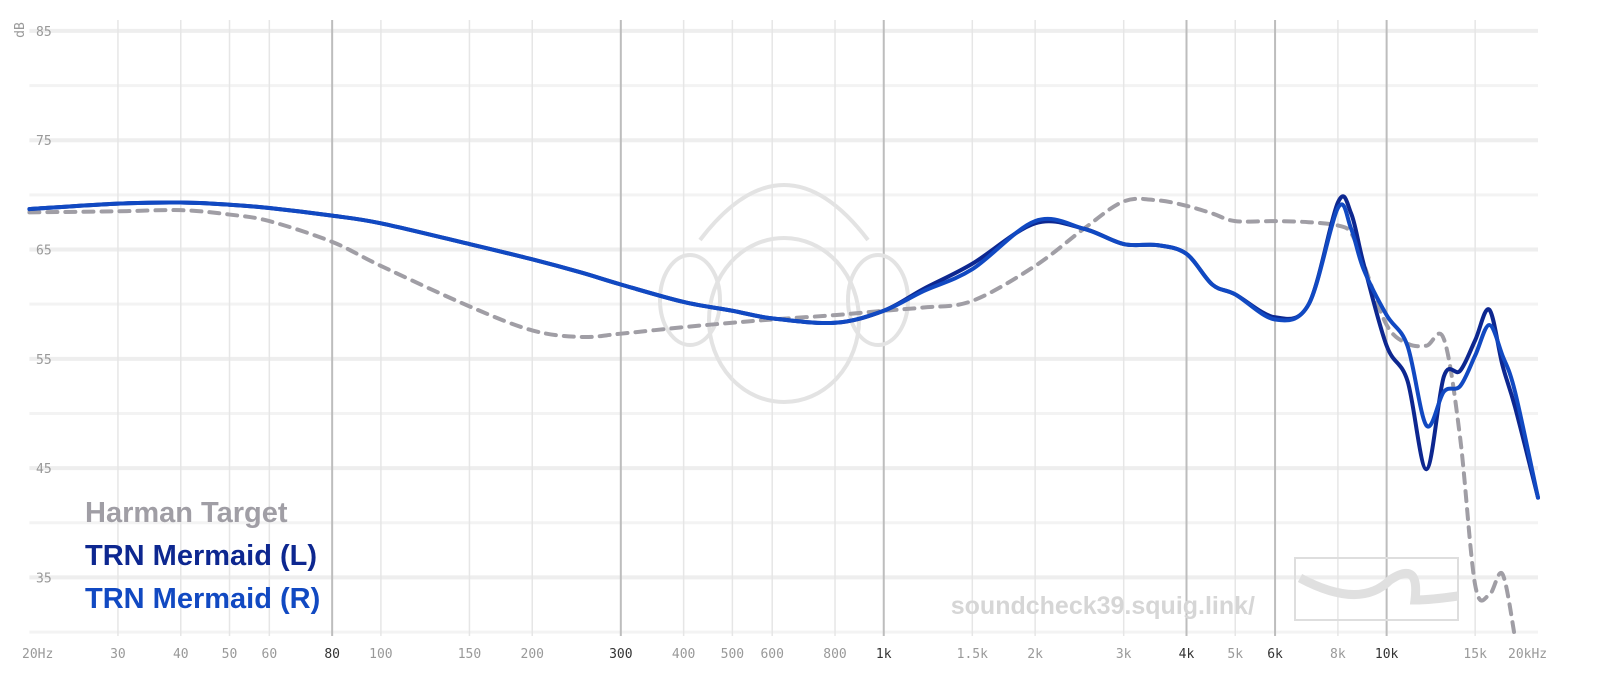 The image size is (1600, 692). What do you see at coordinates (1235, 654) in the screenshot?
I see `x-tick-label: 5k` at bounding box center [1235, 654].